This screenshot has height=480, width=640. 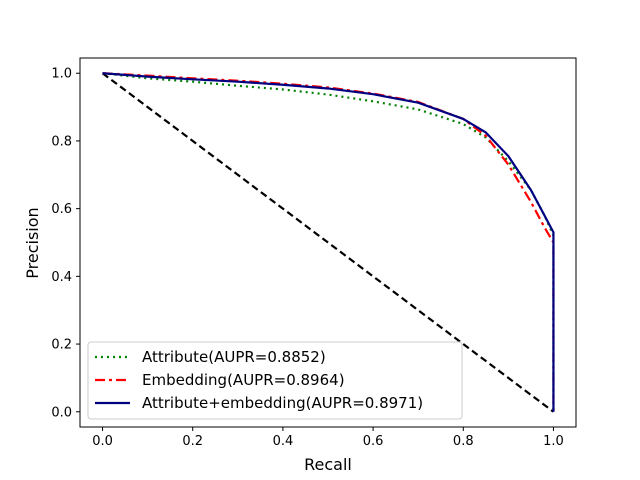 What do you see at coordinates (553, 441) in the screenshot?
I see `x-tick-label: 1.0` at bounding box center [553, 441].